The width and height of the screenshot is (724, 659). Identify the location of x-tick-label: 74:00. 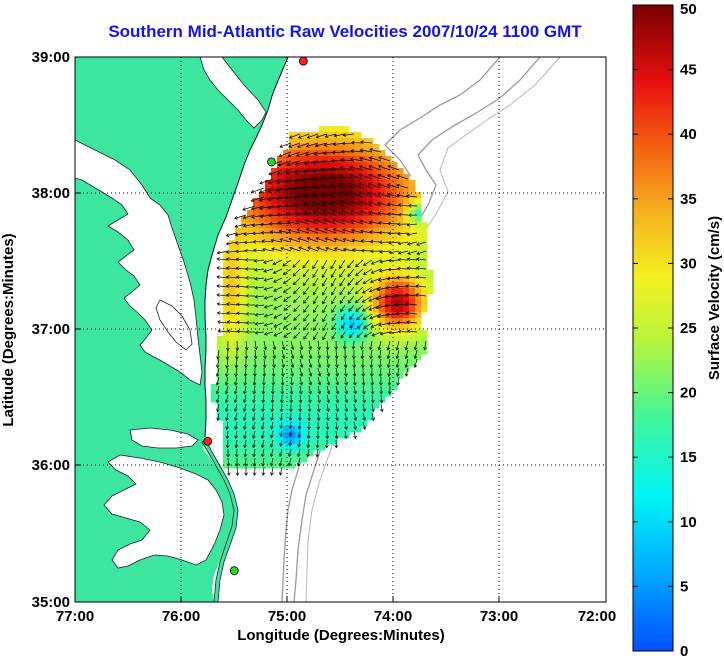
(393, 616).